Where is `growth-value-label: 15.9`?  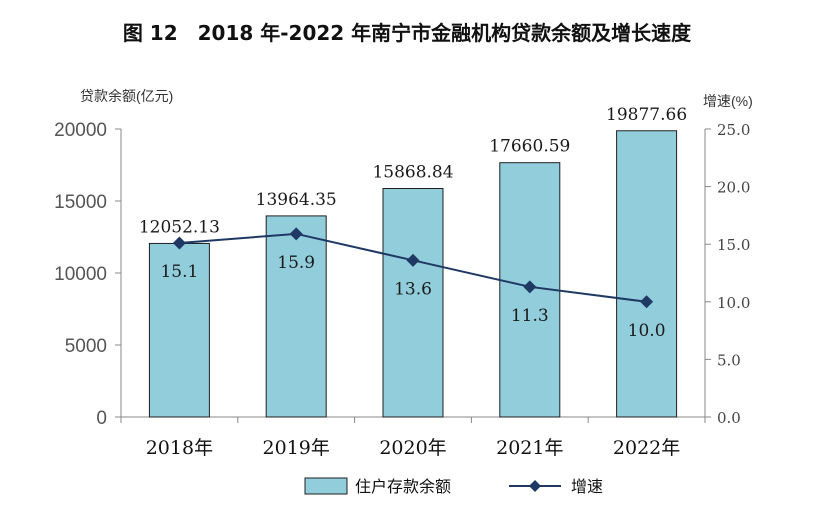 growth-value-label: 15.9 is located at coordinates (296, 263).